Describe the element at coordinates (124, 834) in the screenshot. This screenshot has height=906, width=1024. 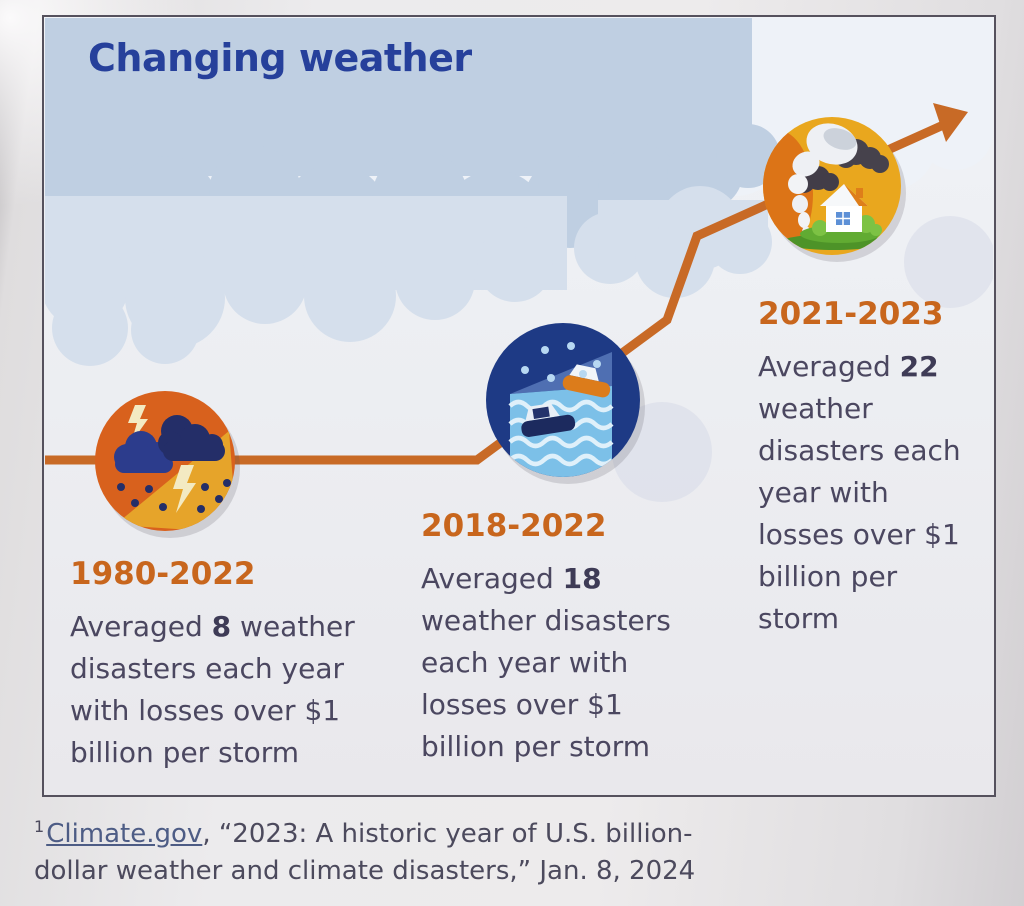
I see `climate-gov-link: Climate.gov` at that location.